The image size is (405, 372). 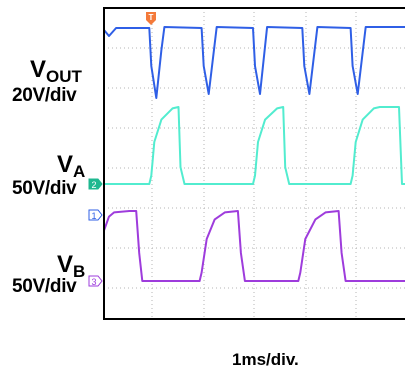 I want to click on vb-label-subscript: B, so click(x=79, y=271).